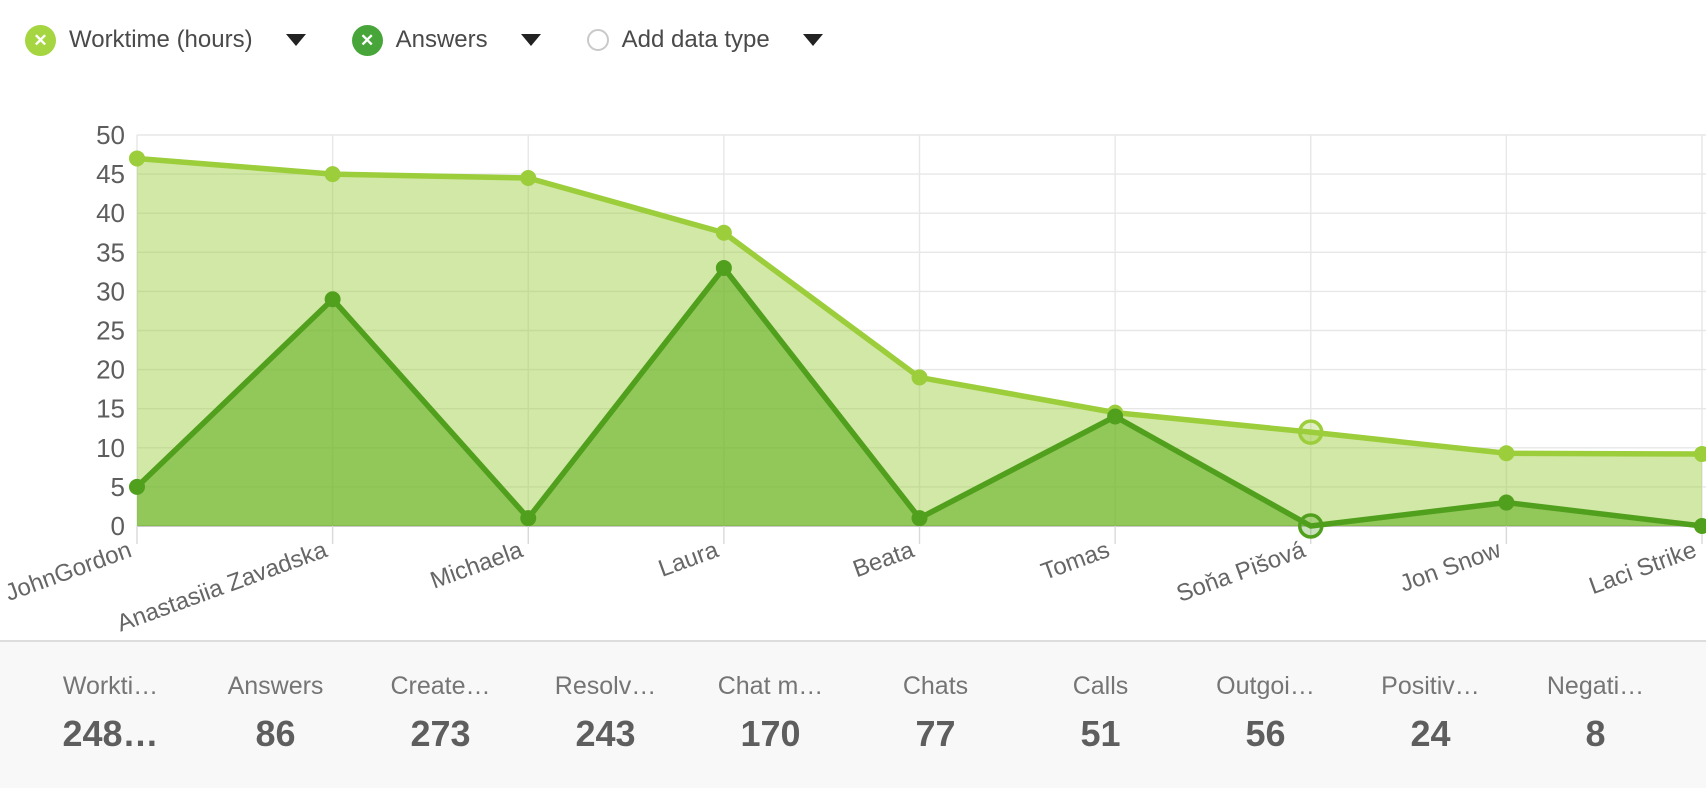  I want to click on stat-value: 56, so click(1265, 733).